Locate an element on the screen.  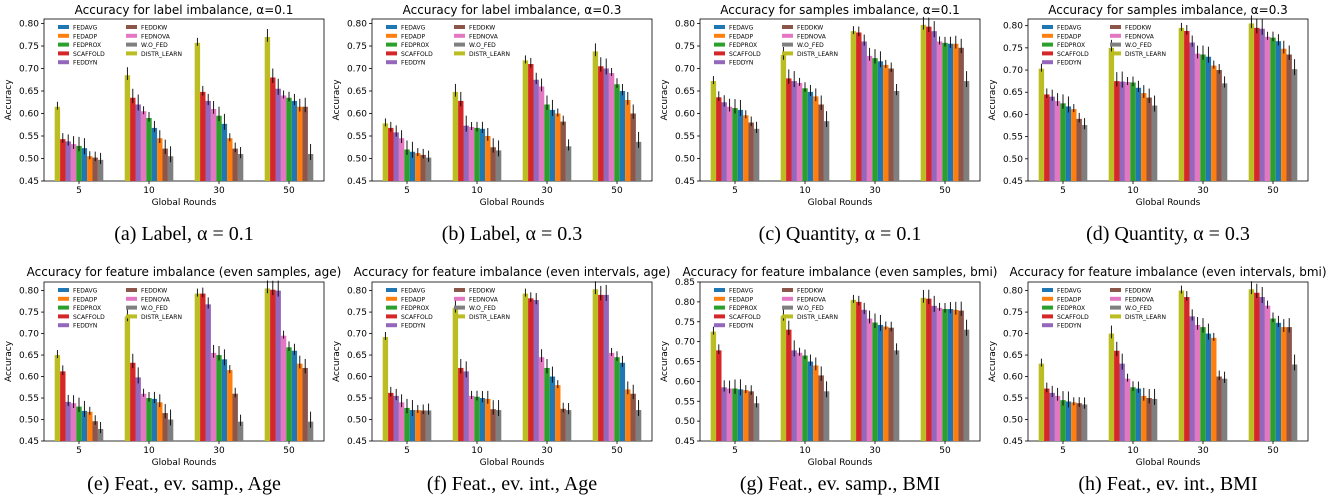
y-tick-label: 0.45 is located at coordinates (357, 182).